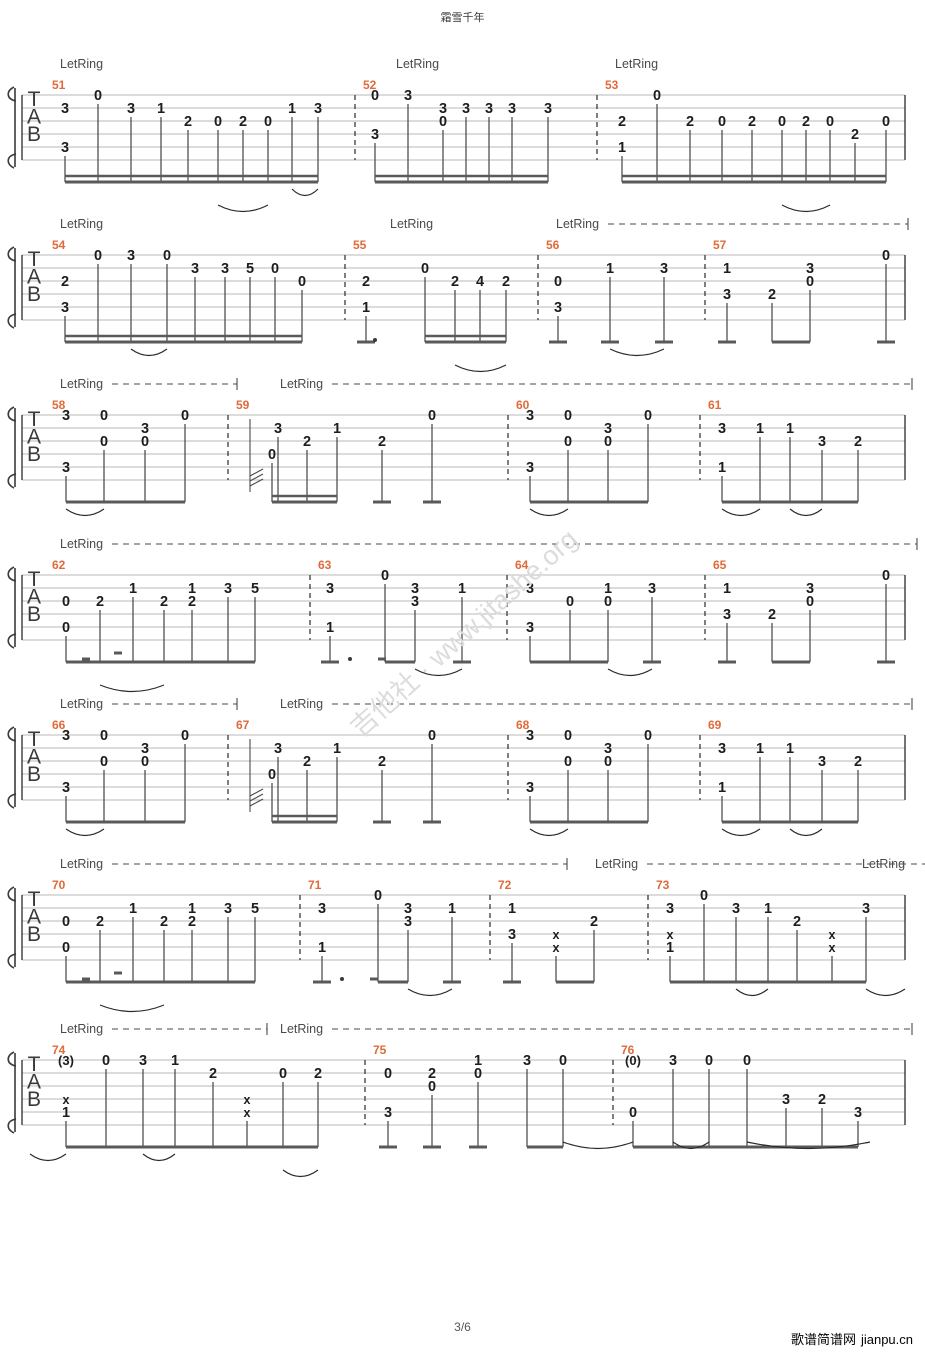  Describe the element at coordinates (715, 405) in the screenshot. I see `measure-number: 61` at that location.